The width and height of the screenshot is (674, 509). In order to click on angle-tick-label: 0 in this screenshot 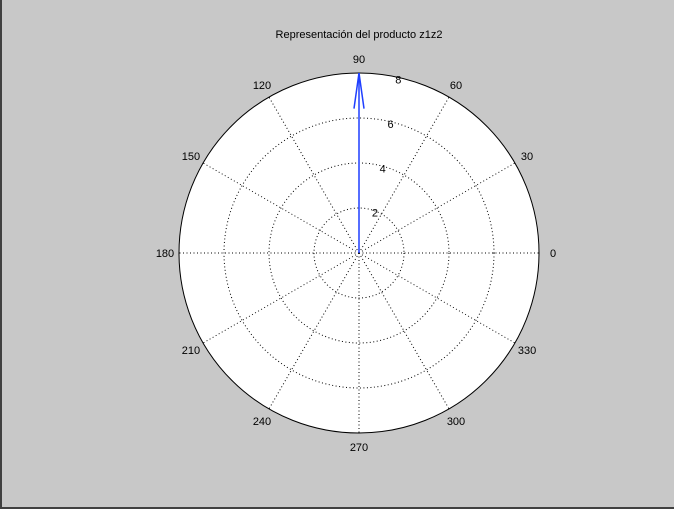, I will do `click(553, 254)`.